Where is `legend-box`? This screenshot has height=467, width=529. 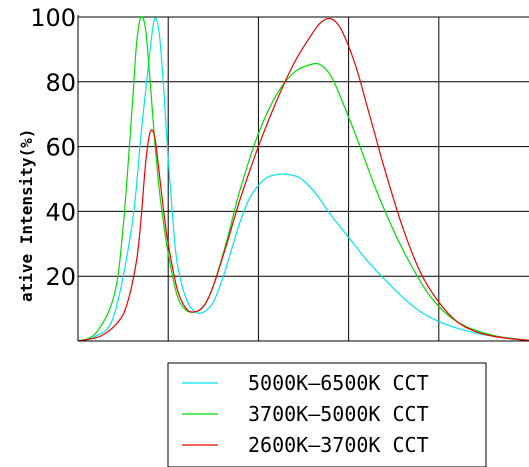
legend-box is located at coordinates (327, 414).